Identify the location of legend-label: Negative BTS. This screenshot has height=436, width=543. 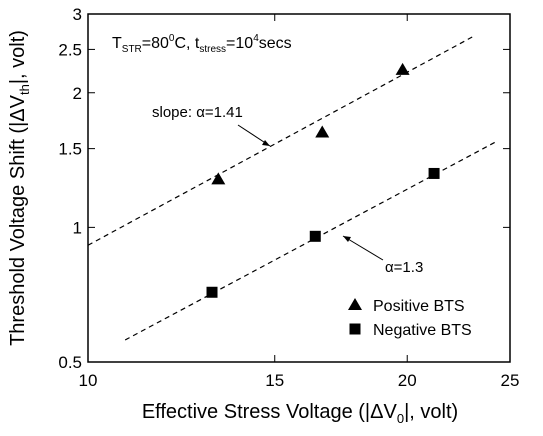
(422, 330).